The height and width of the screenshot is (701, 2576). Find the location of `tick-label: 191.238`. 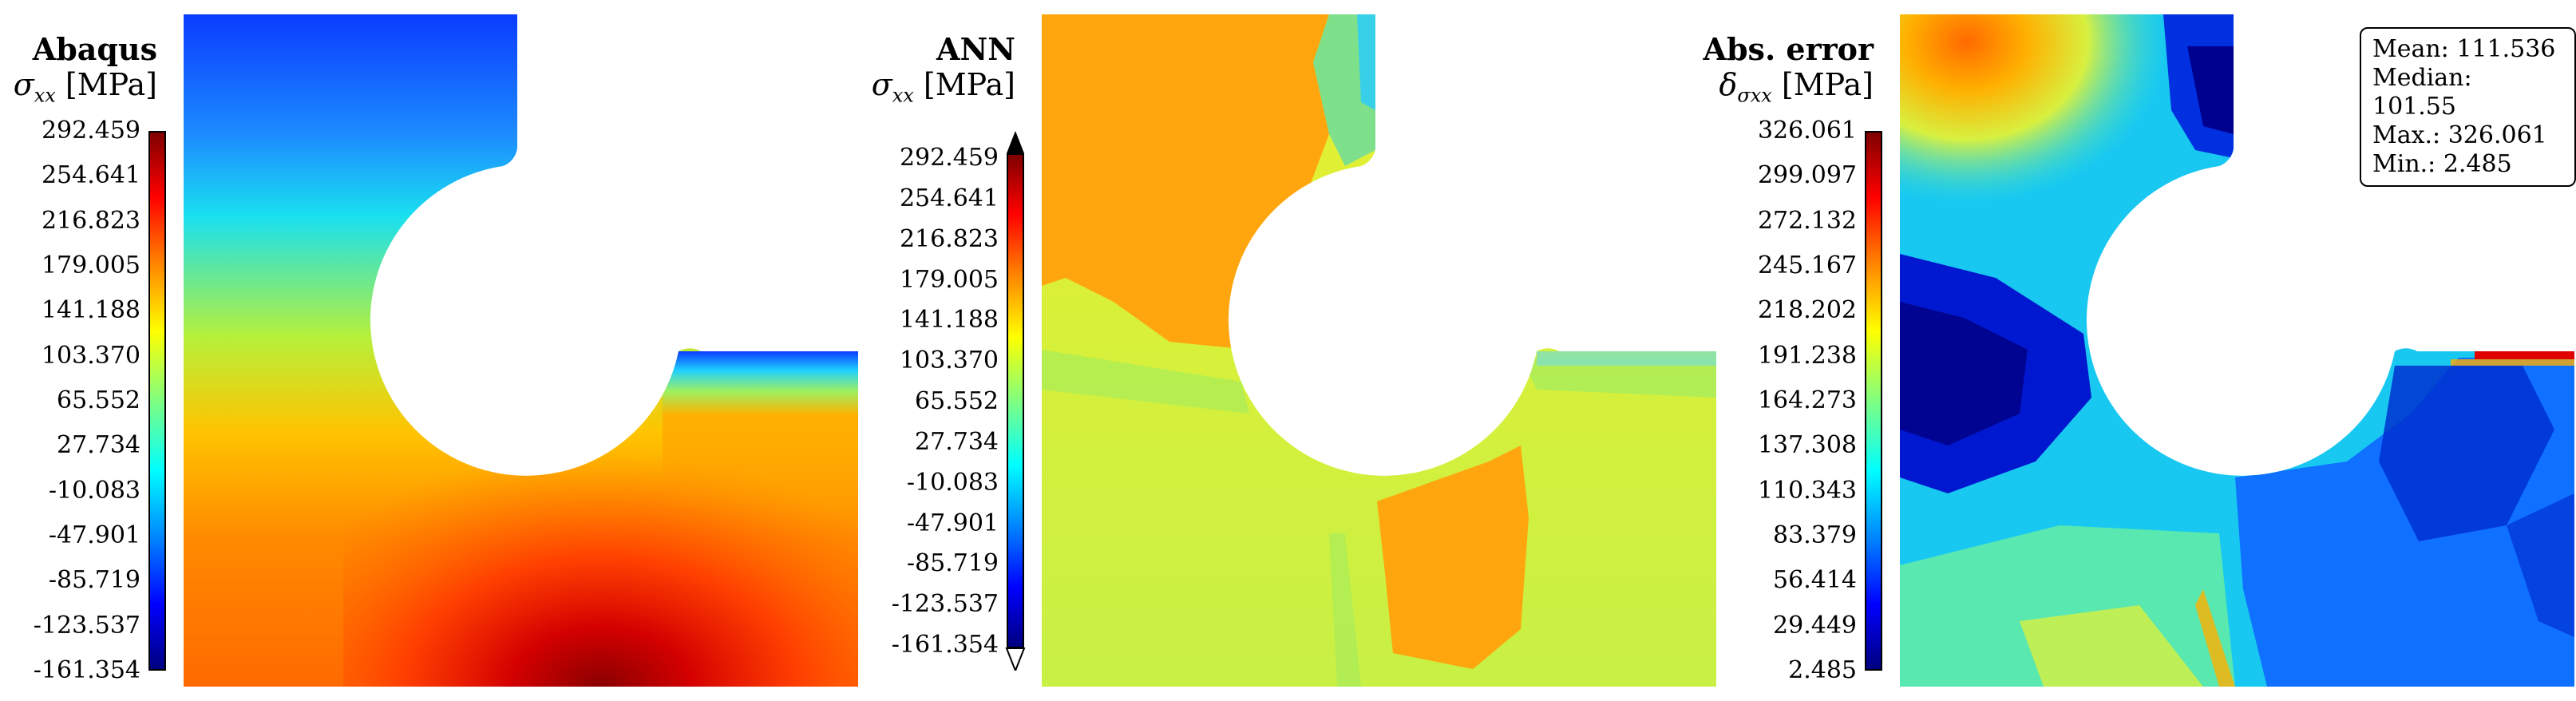

tick-label: 191.238 is located at coordinates (1807, 355).